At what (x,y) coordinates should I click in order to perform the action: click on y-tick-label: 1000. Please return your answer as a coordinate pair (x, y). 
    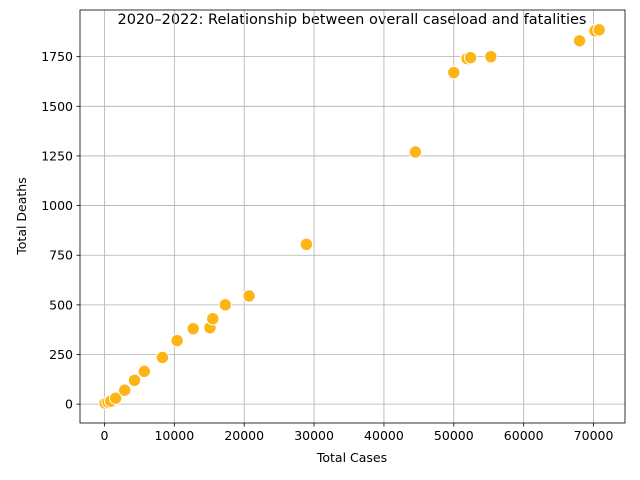
    Looking at the image, I should click on (57, 205).